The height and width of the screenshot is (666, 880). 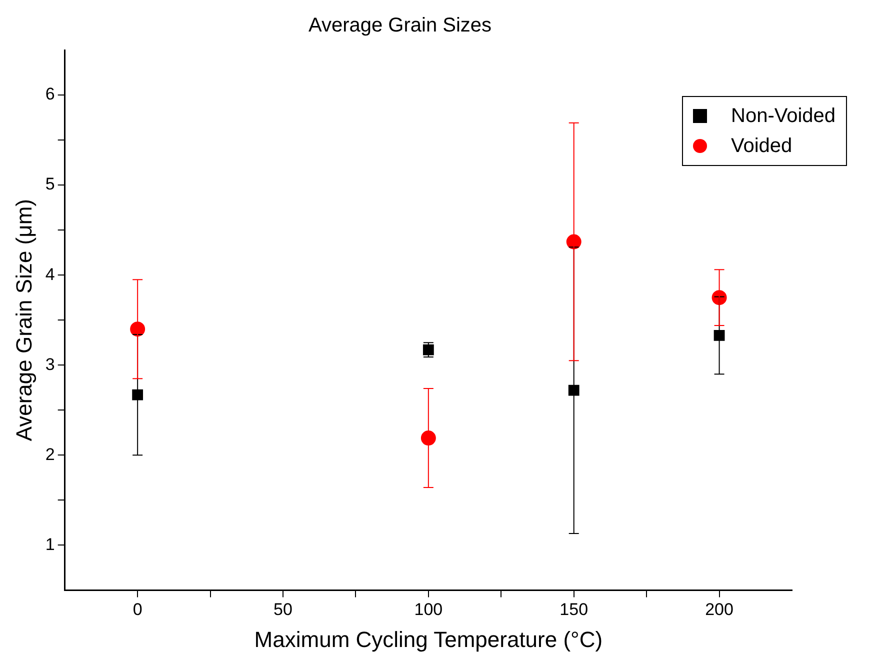 I want to click on y-tick-label: 6, so click(x=50, y=94).